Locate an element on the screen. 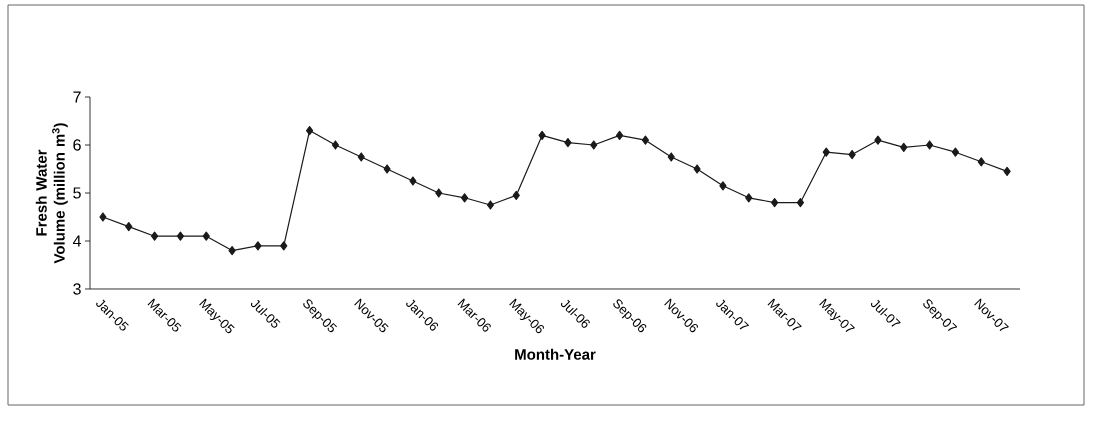 This screenshot has width=1094, height=422. y-tick-label: 4 is located at coordinates (77, 241).